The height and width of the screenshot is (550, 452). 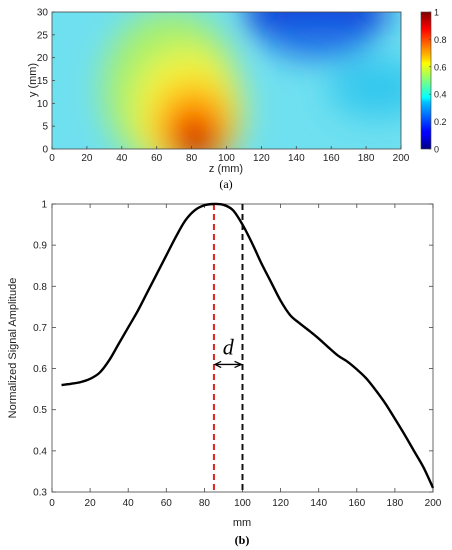 What do you see at coordinates (226, 158) in the screenshot?
I see `heatmap-x-tick-label: 100` at bounding box center [226, 158].